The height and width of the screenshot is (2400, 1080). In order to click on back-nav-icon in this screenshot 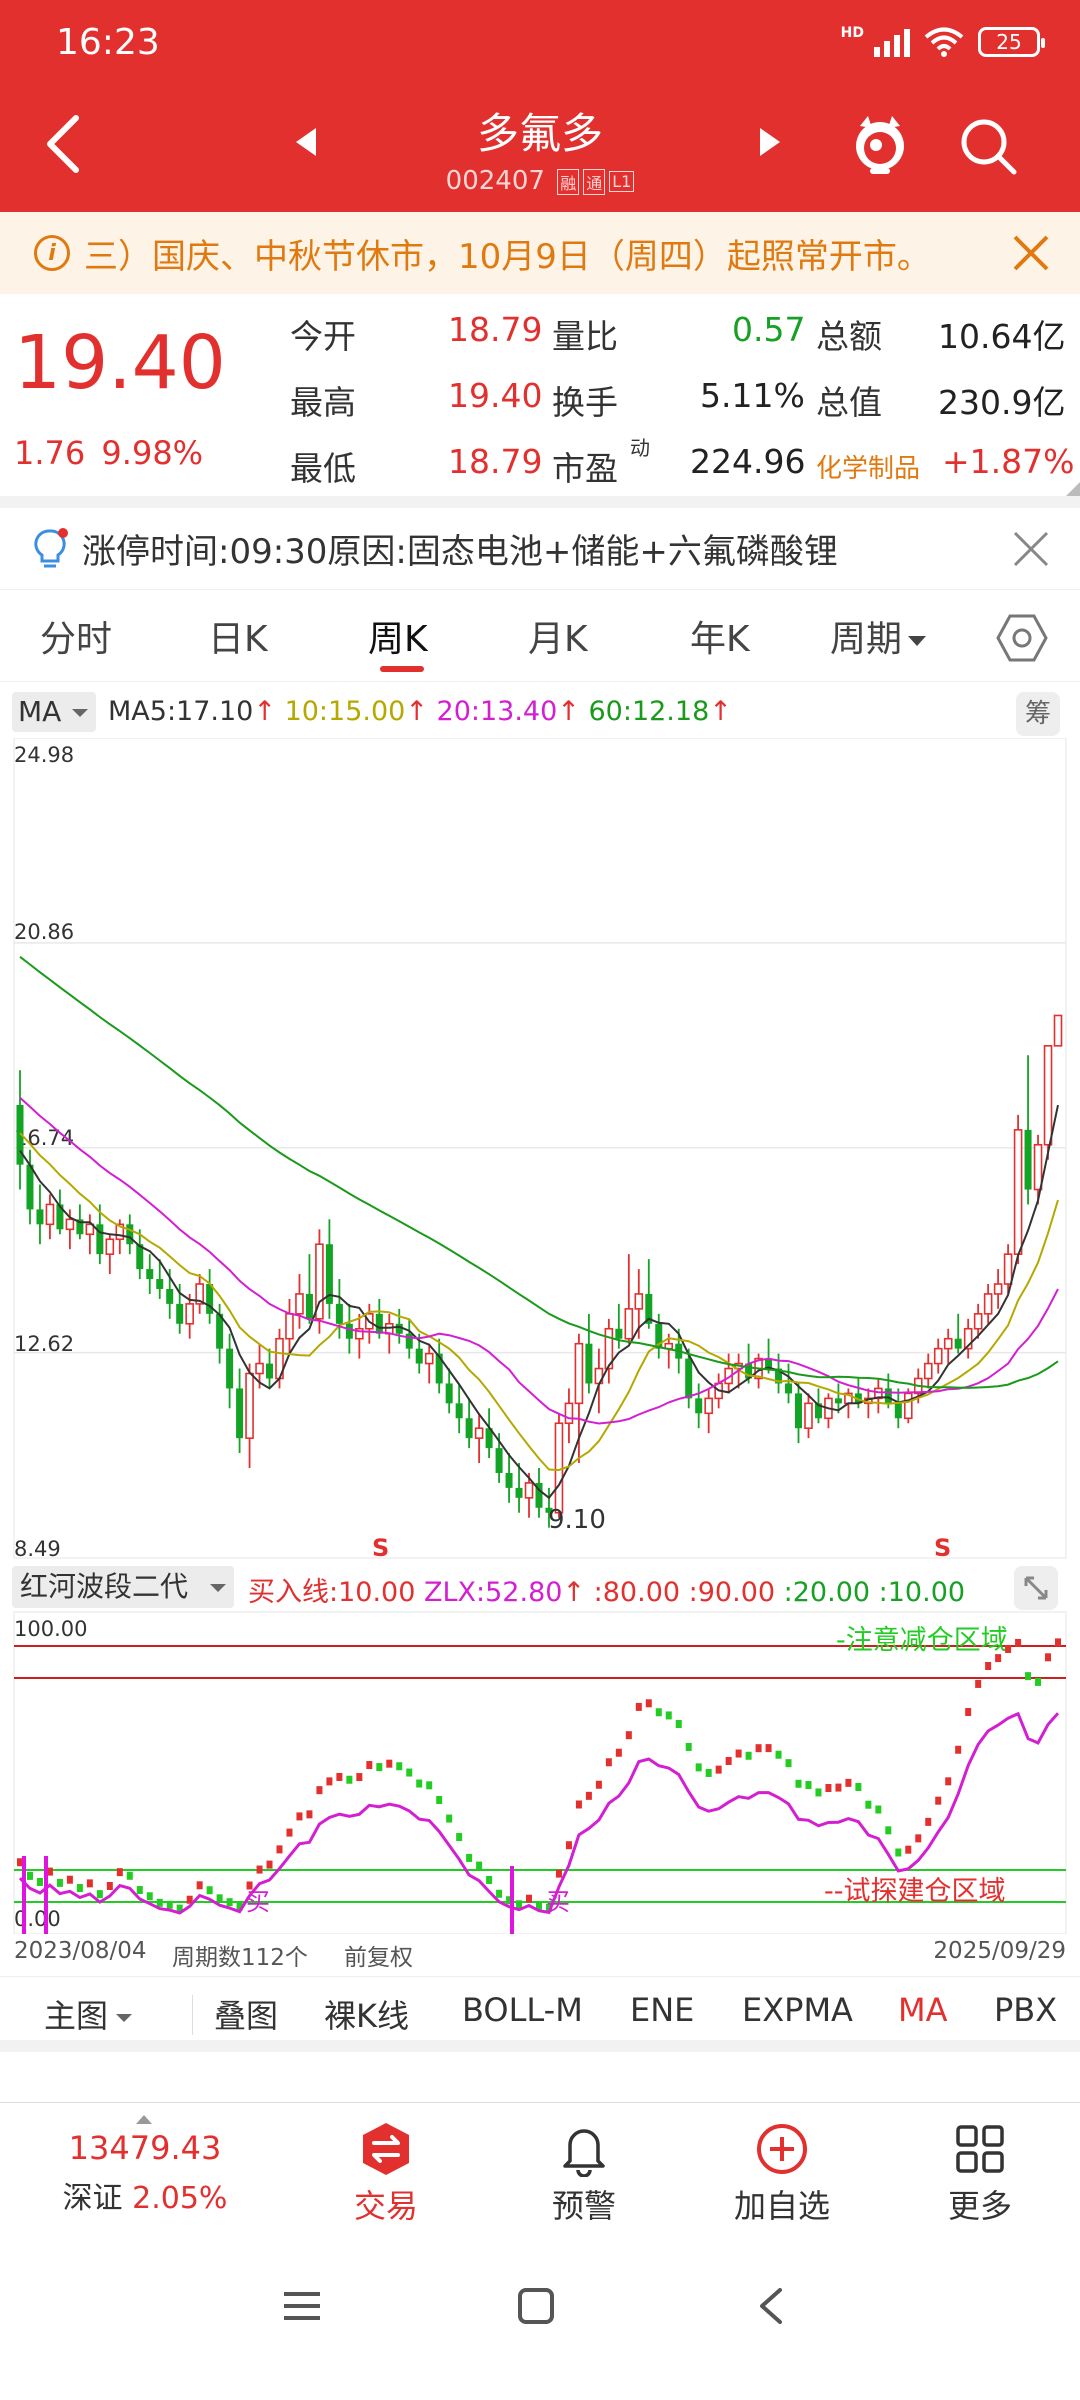, I will do `click(772, 2306)`.